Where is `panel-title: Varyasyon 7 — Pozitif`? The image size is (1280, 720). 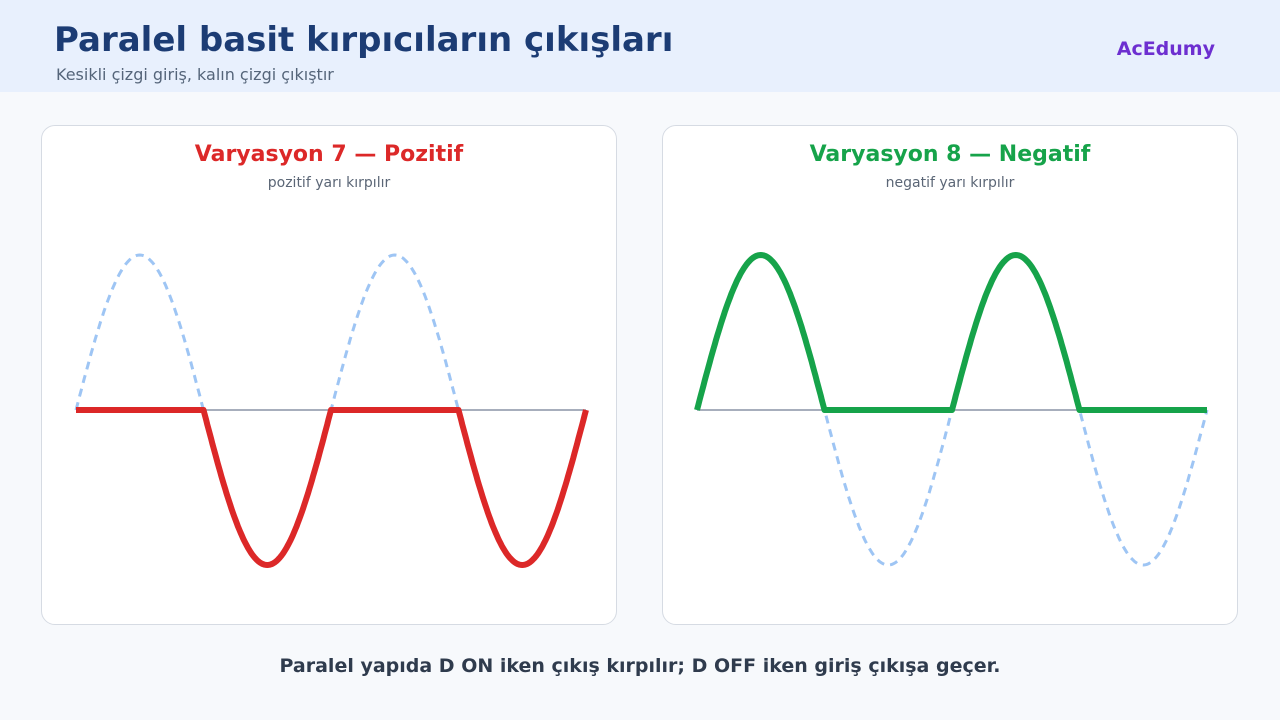 panel-title: Varyasyon 7 — Pozitif is located at coordinates (329, 154).